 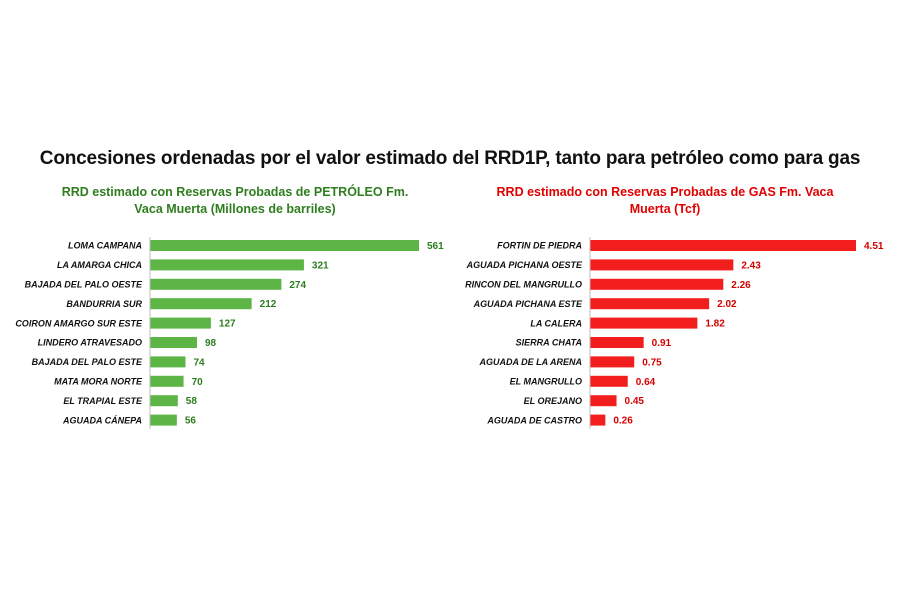 What do you see at coordinates (104, 304) in the screenshot?
I see `oil-category-label: BANDURRIA SUR` at bounding box center [104, 304].